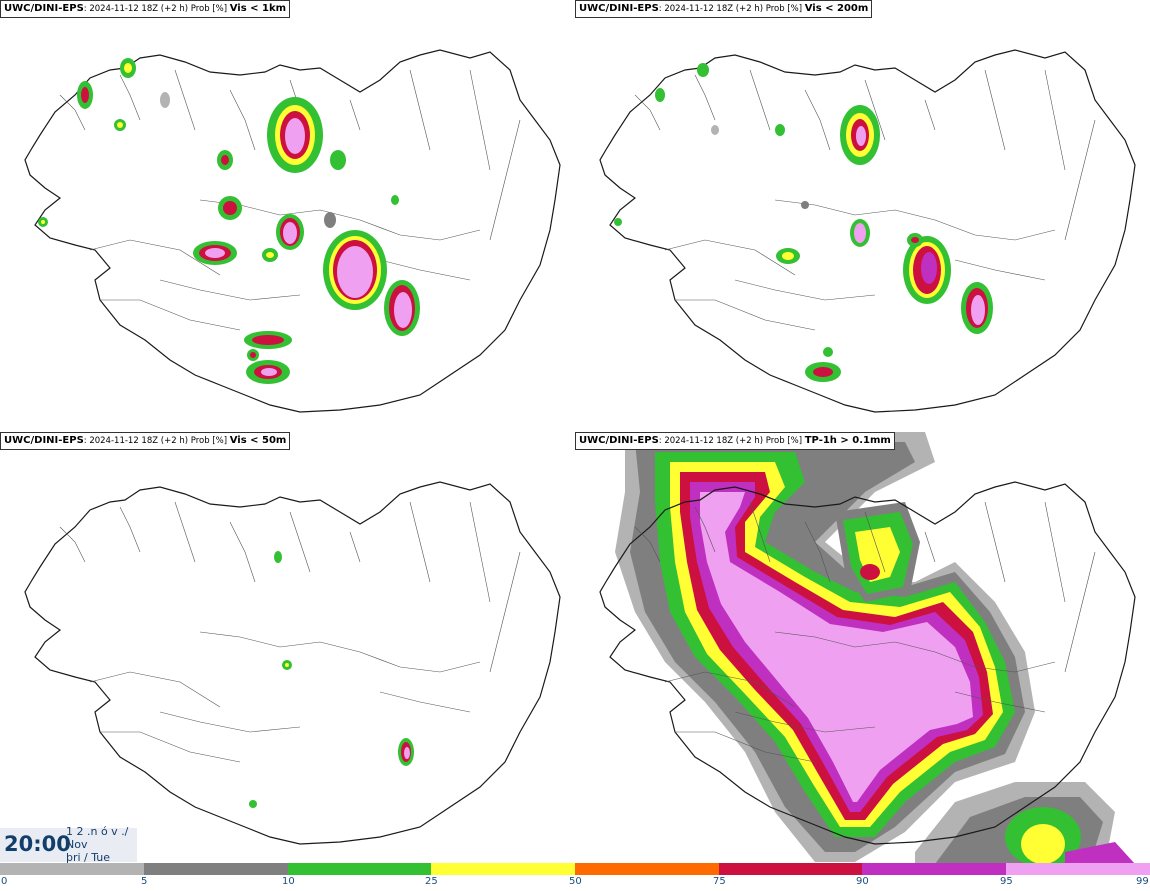 This screenshot has height=891, width=1150. Describe the element at coordinates (288, 881) in the screenshot. I see `legend-tick: 10` at that location.